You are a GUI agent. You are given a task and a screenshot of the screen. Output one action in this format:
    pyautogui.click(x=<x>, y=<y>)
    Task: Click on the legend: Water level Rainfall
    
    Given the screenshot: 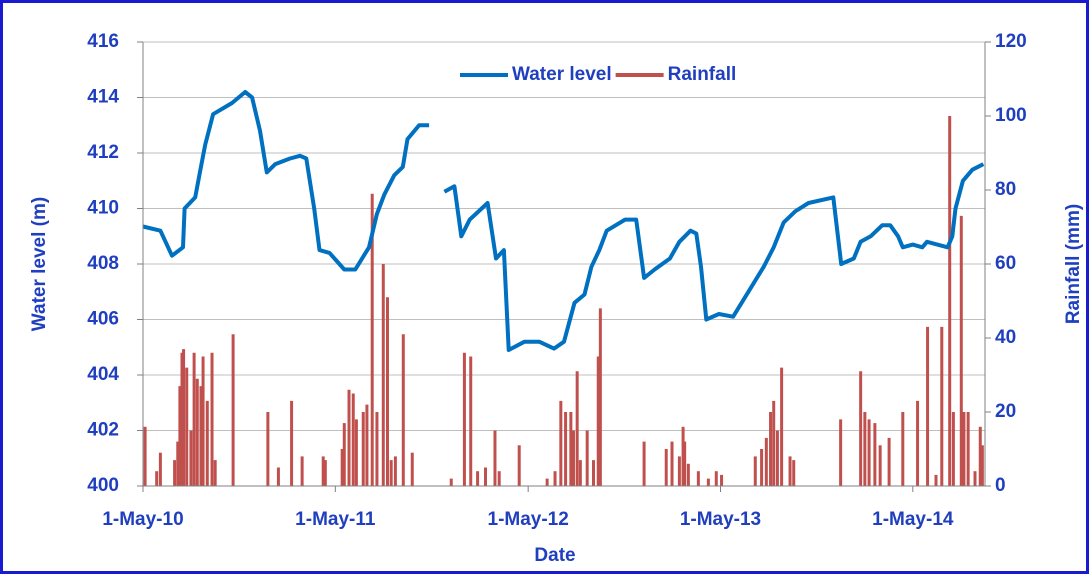 What is the action you would take?
    pyautogui.click(x=598, y=74)
    